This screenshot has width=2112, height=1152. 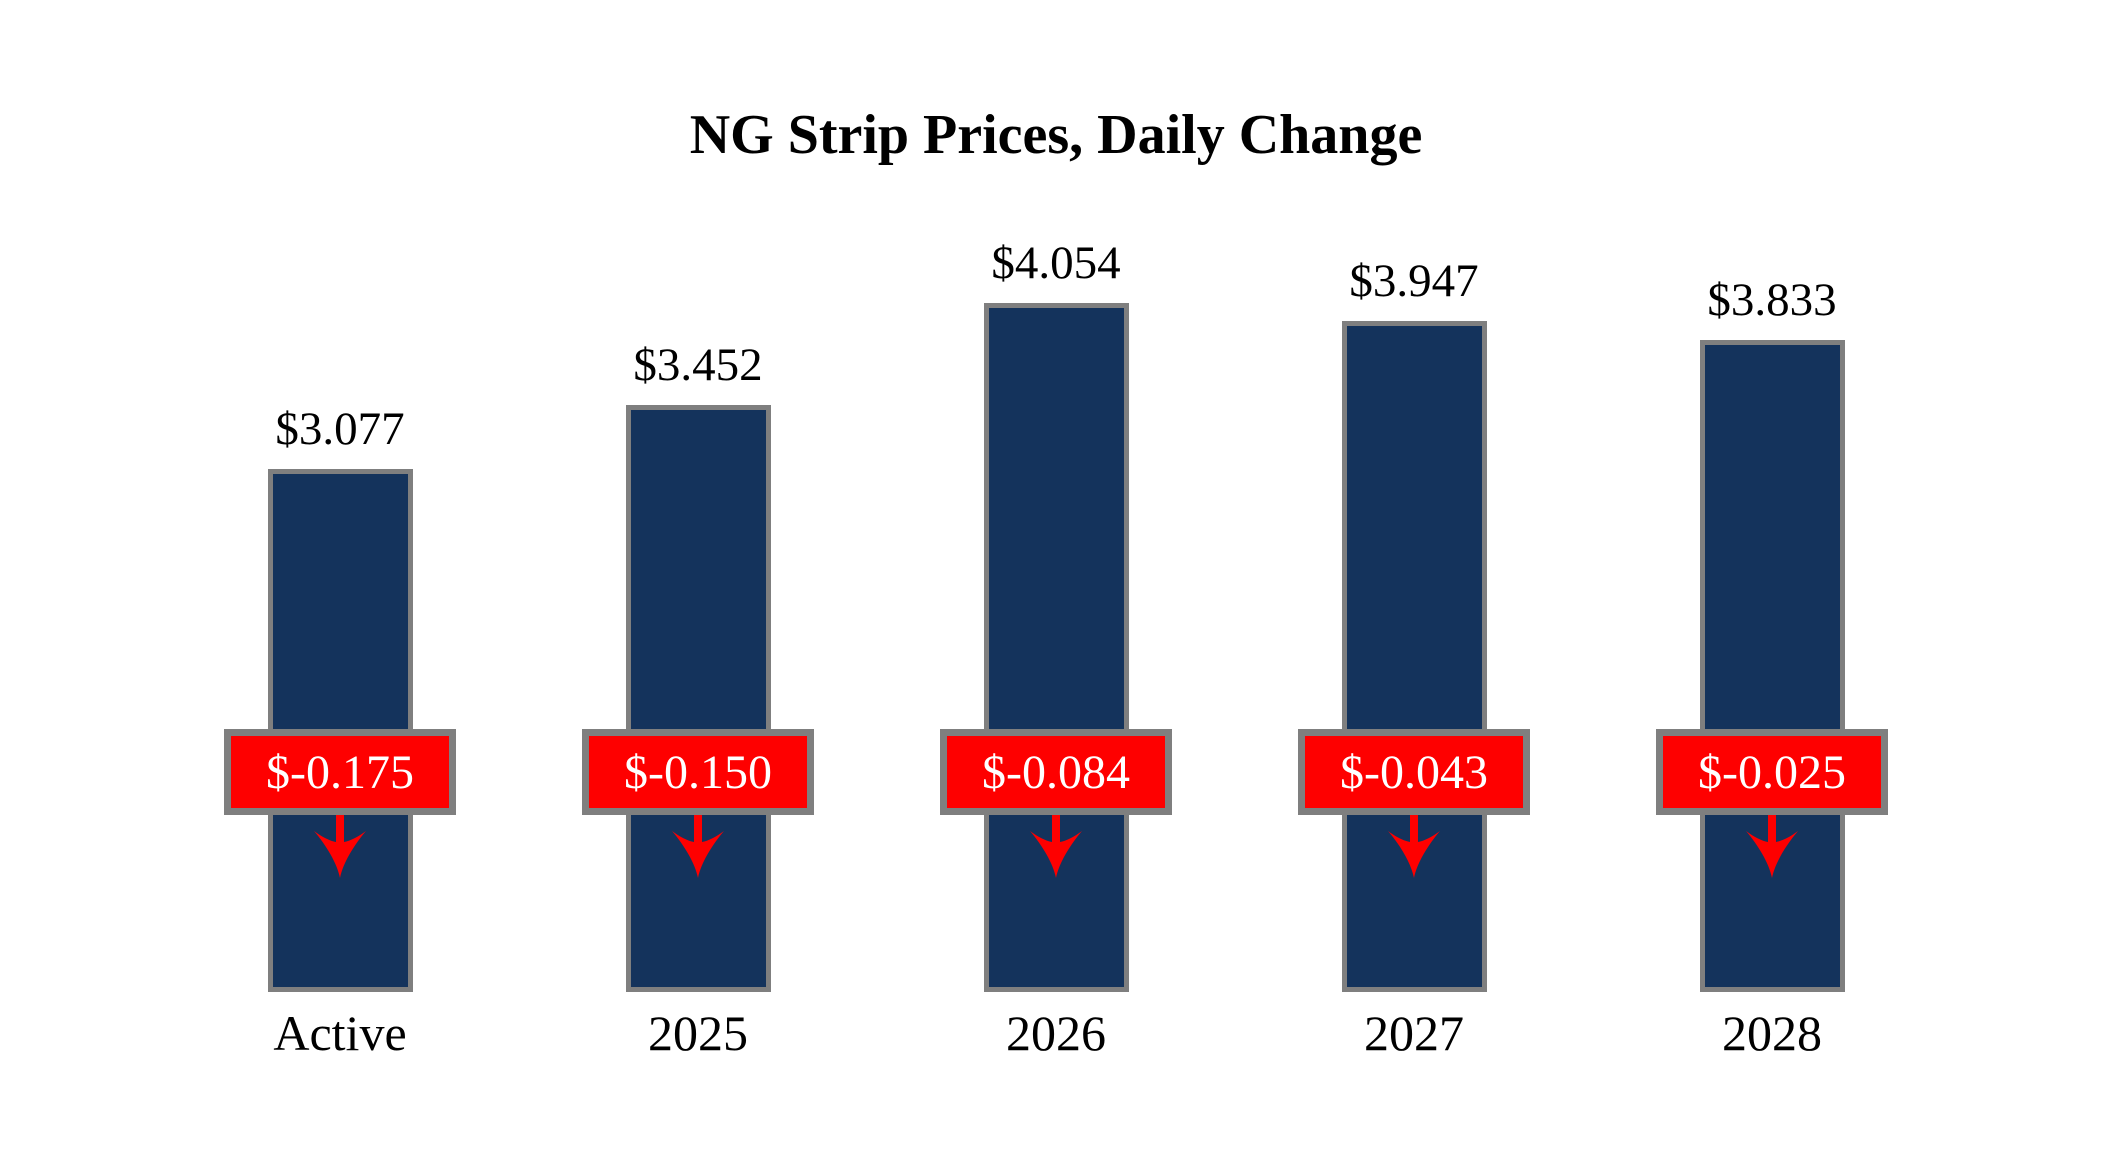 What do you see at coordinates (1772, 1033) in the screenshot?
I see `category-label-2028: 2028` at bounding box center [1772, 1033].